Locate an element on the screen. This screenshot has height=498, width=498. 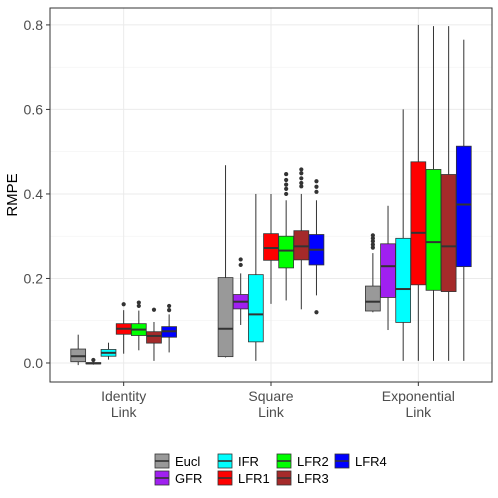
x-tick-label: Identity Link is located at coordinates (123, 404).